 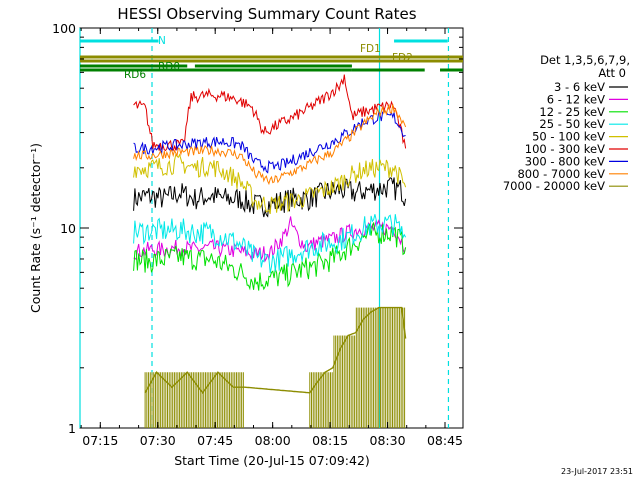 What do you see at coordinates (565, 161) in the screenshot?
I see `legend-entry-label: 300 - 800 keV` at bounding box center [565, 161].